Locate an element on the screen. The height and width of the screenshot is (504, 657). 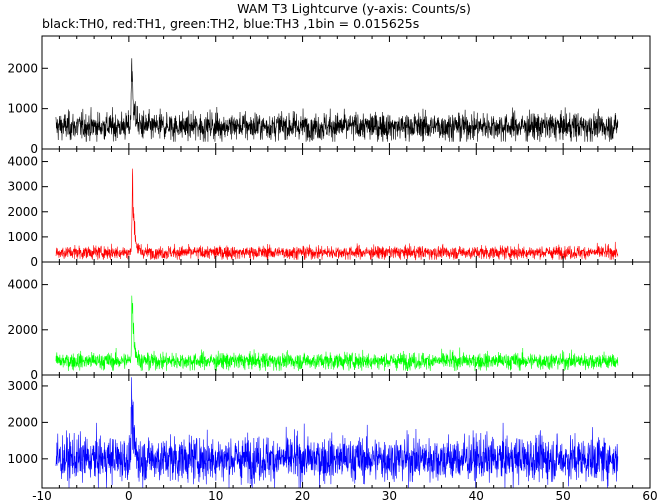
x-tick-label: 10 is located at coordinates (215, 496).